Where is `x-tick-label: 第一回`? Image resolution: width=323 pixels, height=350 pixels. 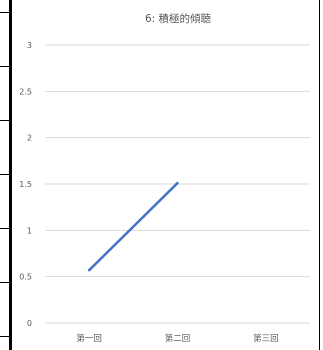
x-tick-label: 第一回 is located at coordinates (89, 338).